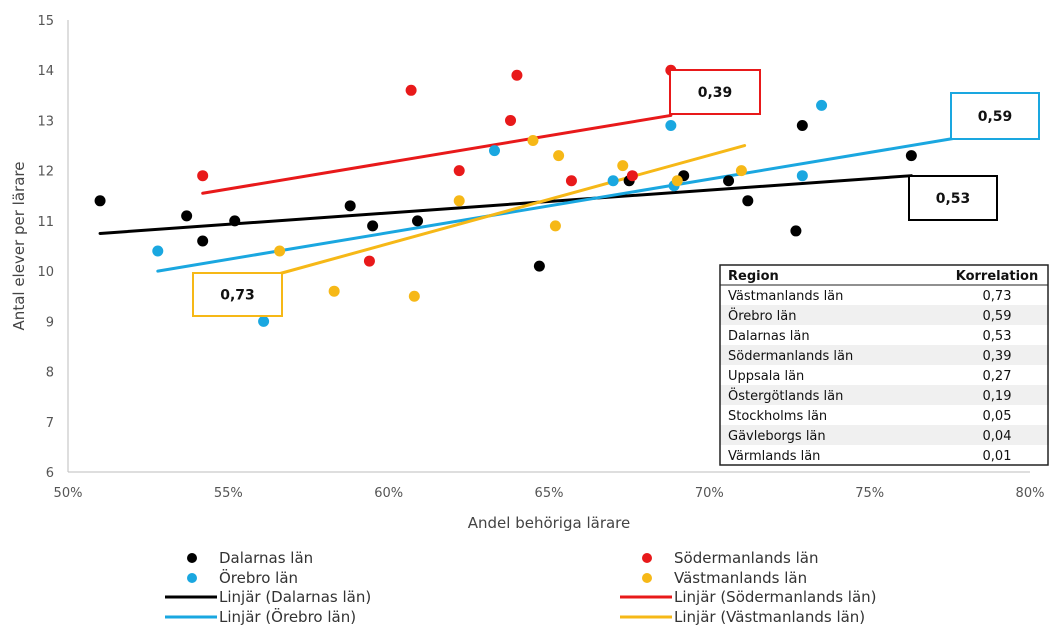 This screenshot has height=627, width=1049. Describe the element at coordinates (997, 336) in the screenshot. I see `table-cell-correlation: 0,53` at that location.